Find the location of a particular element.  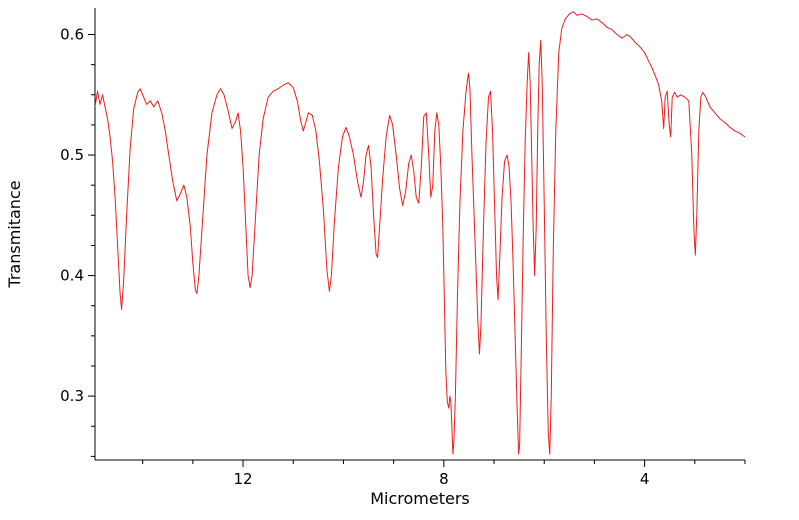

y-axis-label: Transmitance is located at coordinates (14, 234).